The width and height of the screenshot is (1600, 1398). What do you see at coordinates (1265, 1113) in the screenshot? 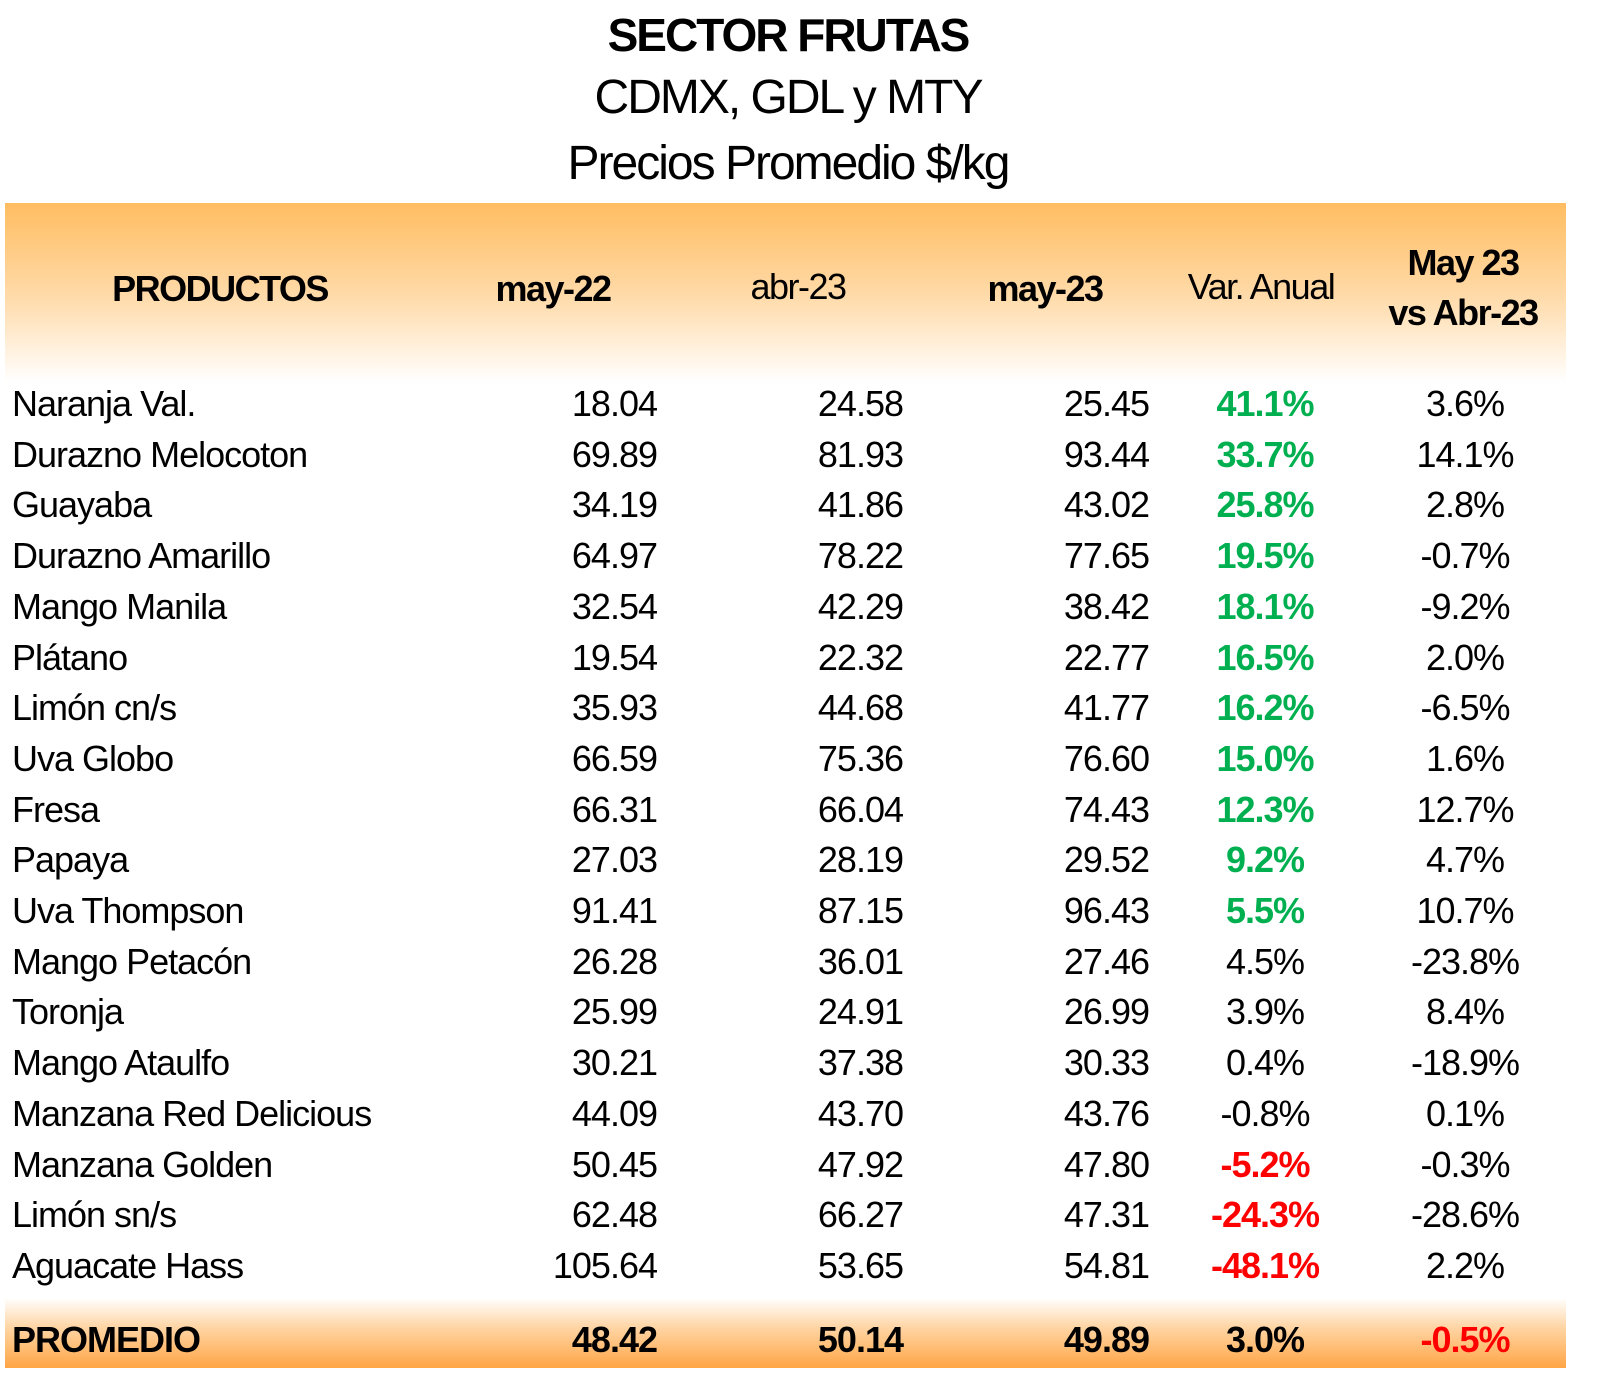
I see `var-anual: -0.8%` at bounding box center [1265, 1113].